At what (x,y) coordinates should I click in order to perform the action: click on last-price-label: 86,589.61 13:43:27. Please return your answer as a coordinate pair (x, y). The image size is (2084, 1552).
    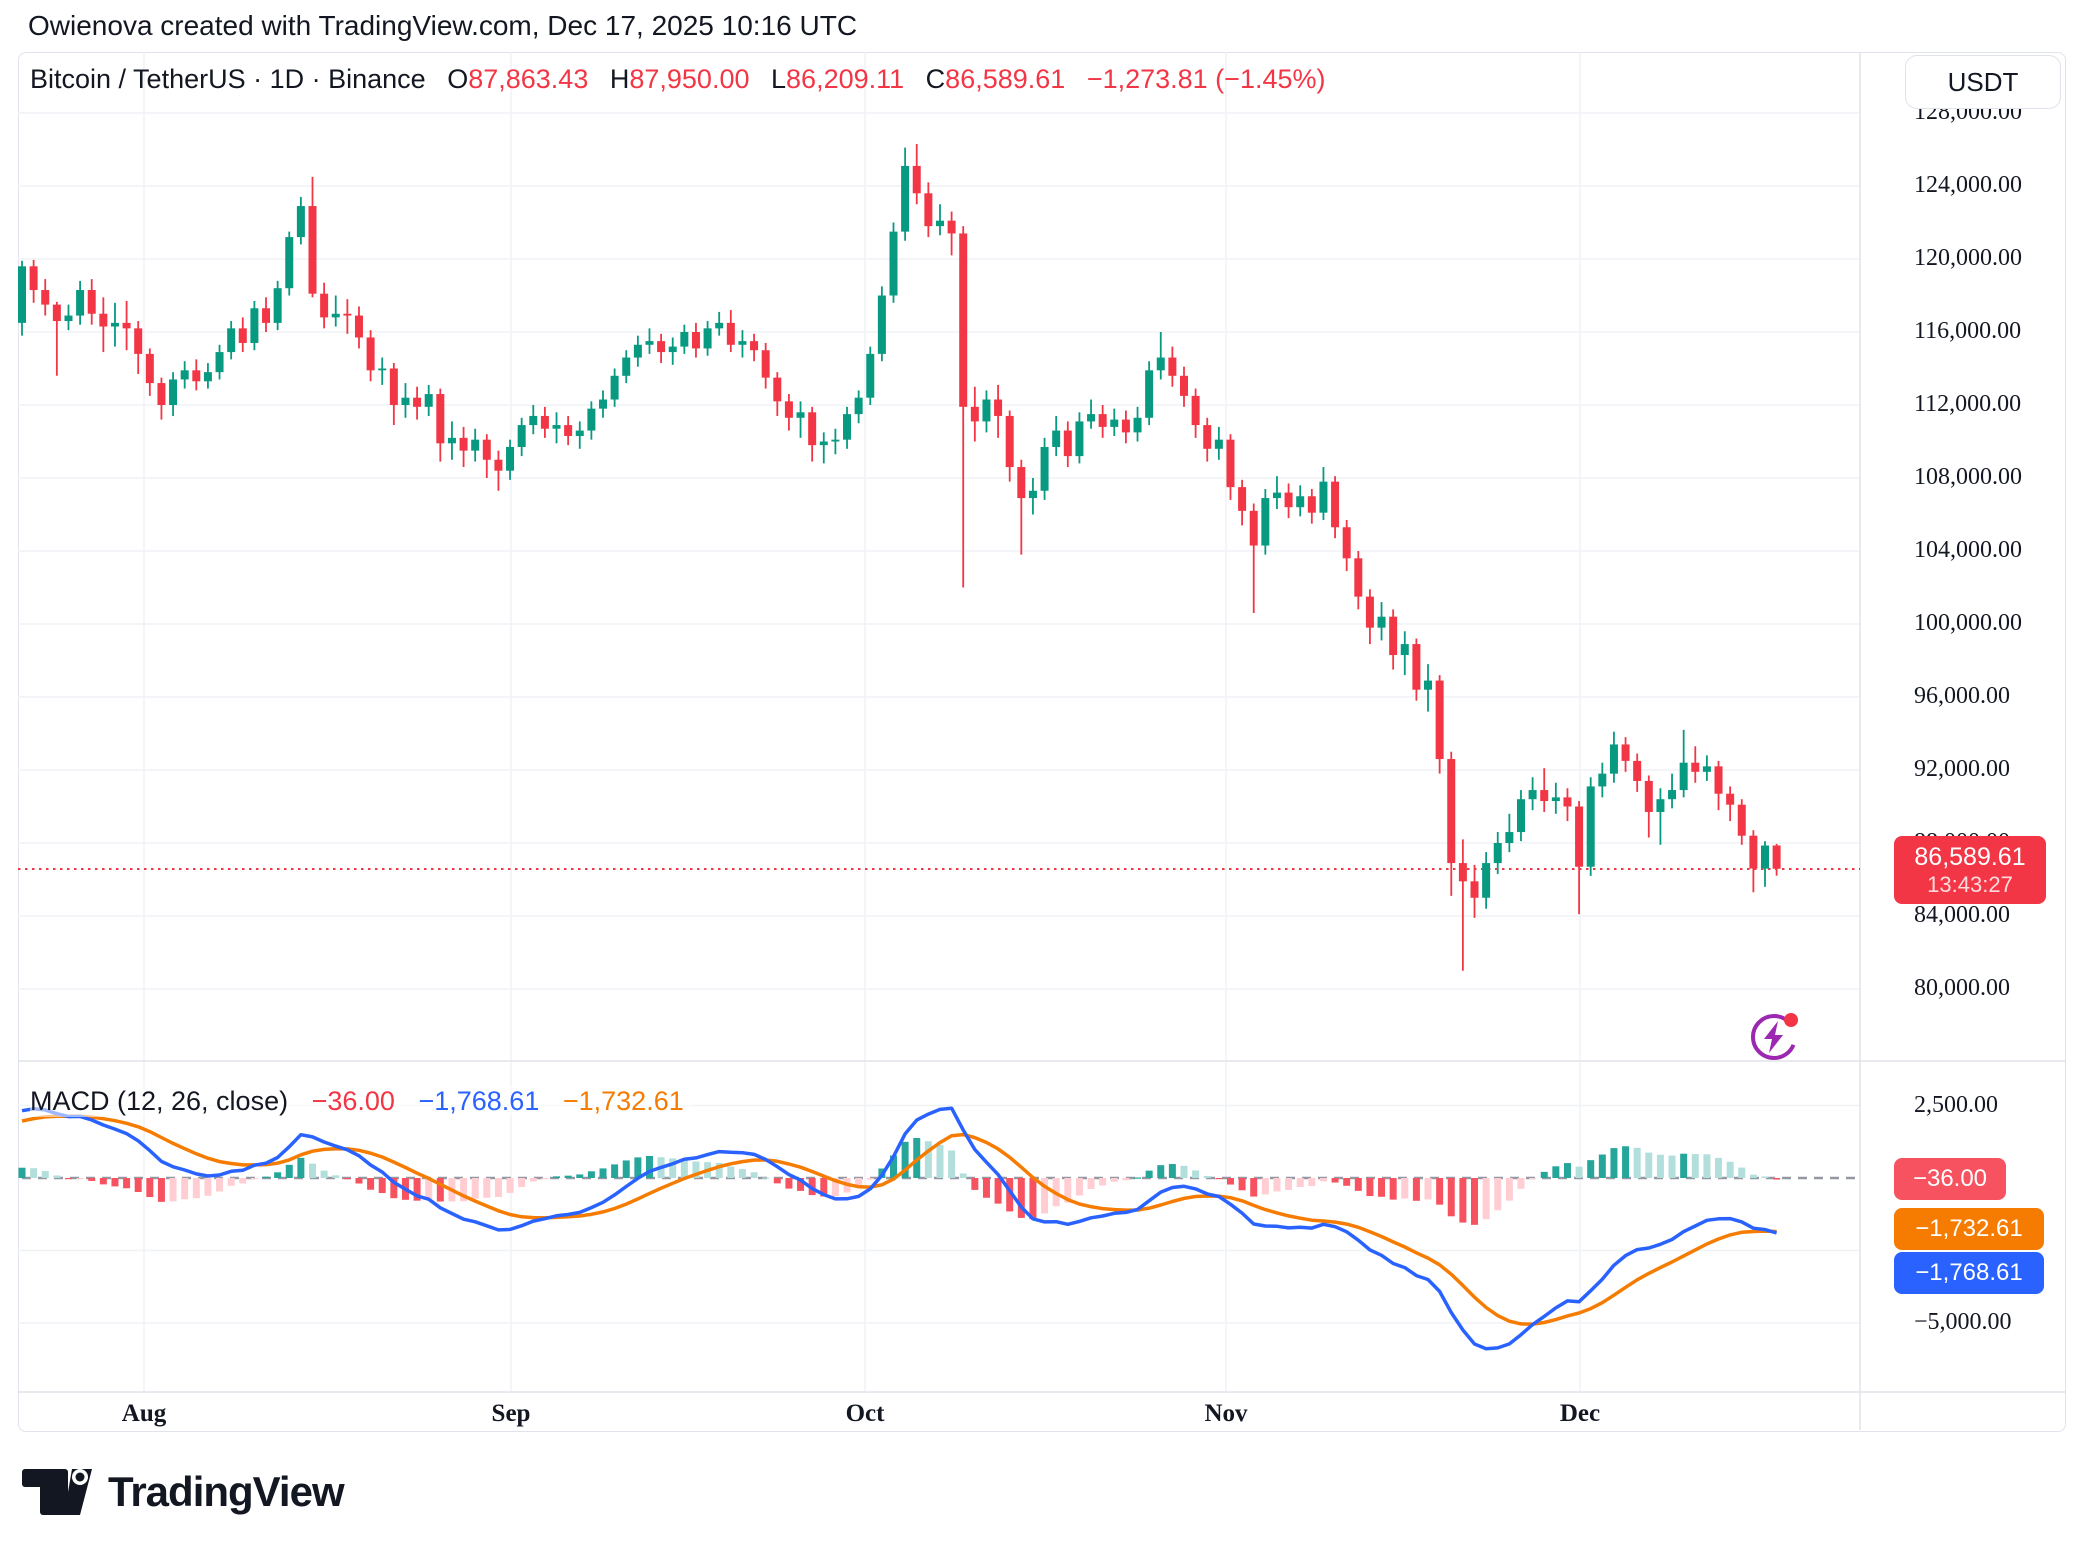
    Looking at the image, I should click on (1970, 870).